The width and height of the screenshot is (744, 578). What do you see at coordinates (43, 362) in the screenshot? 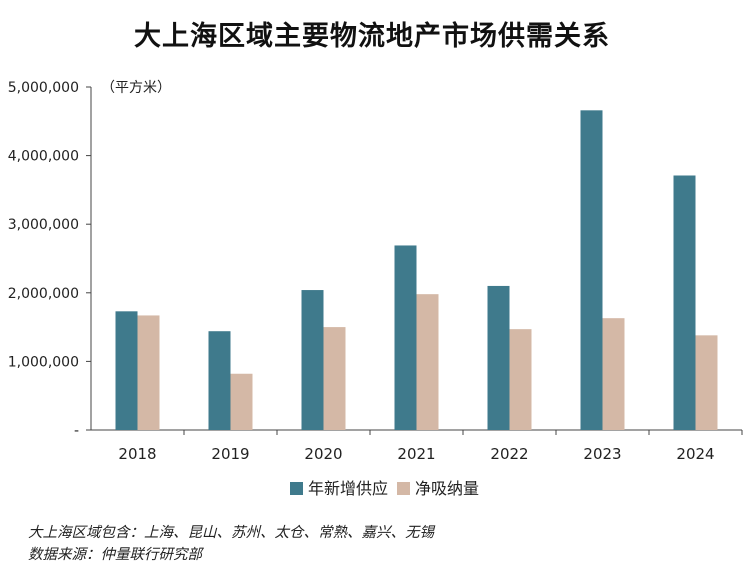
I see `y-tick-label: 1,000,000` at bounding box center [43, 362].